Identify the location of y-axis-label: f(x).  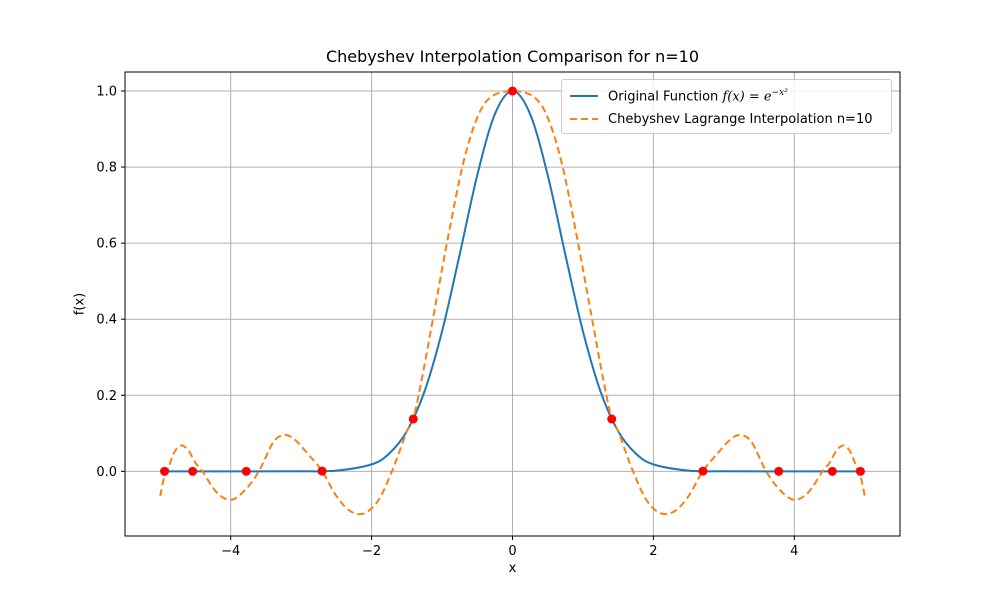
(80, 304).